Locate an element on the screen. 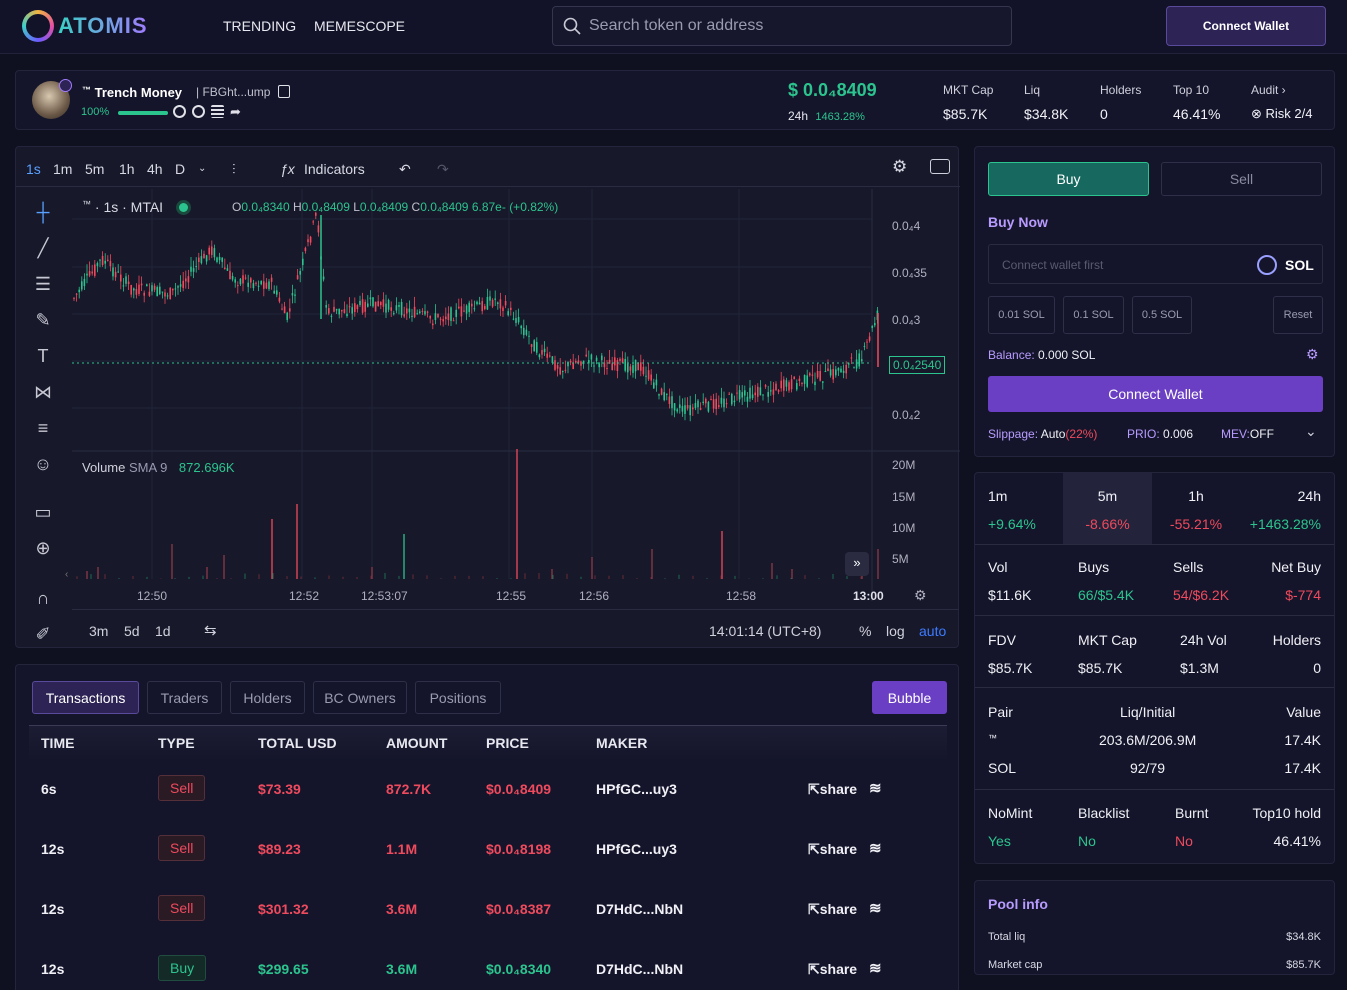  nav-memescope: MEMESCOPE is located at coordinates (360, 26).